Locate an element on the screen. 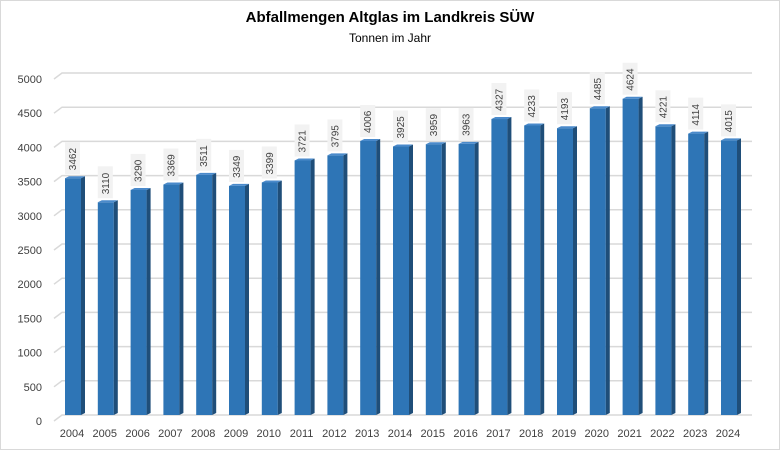  data-label: 3110 is located at coordinates (106, 183).